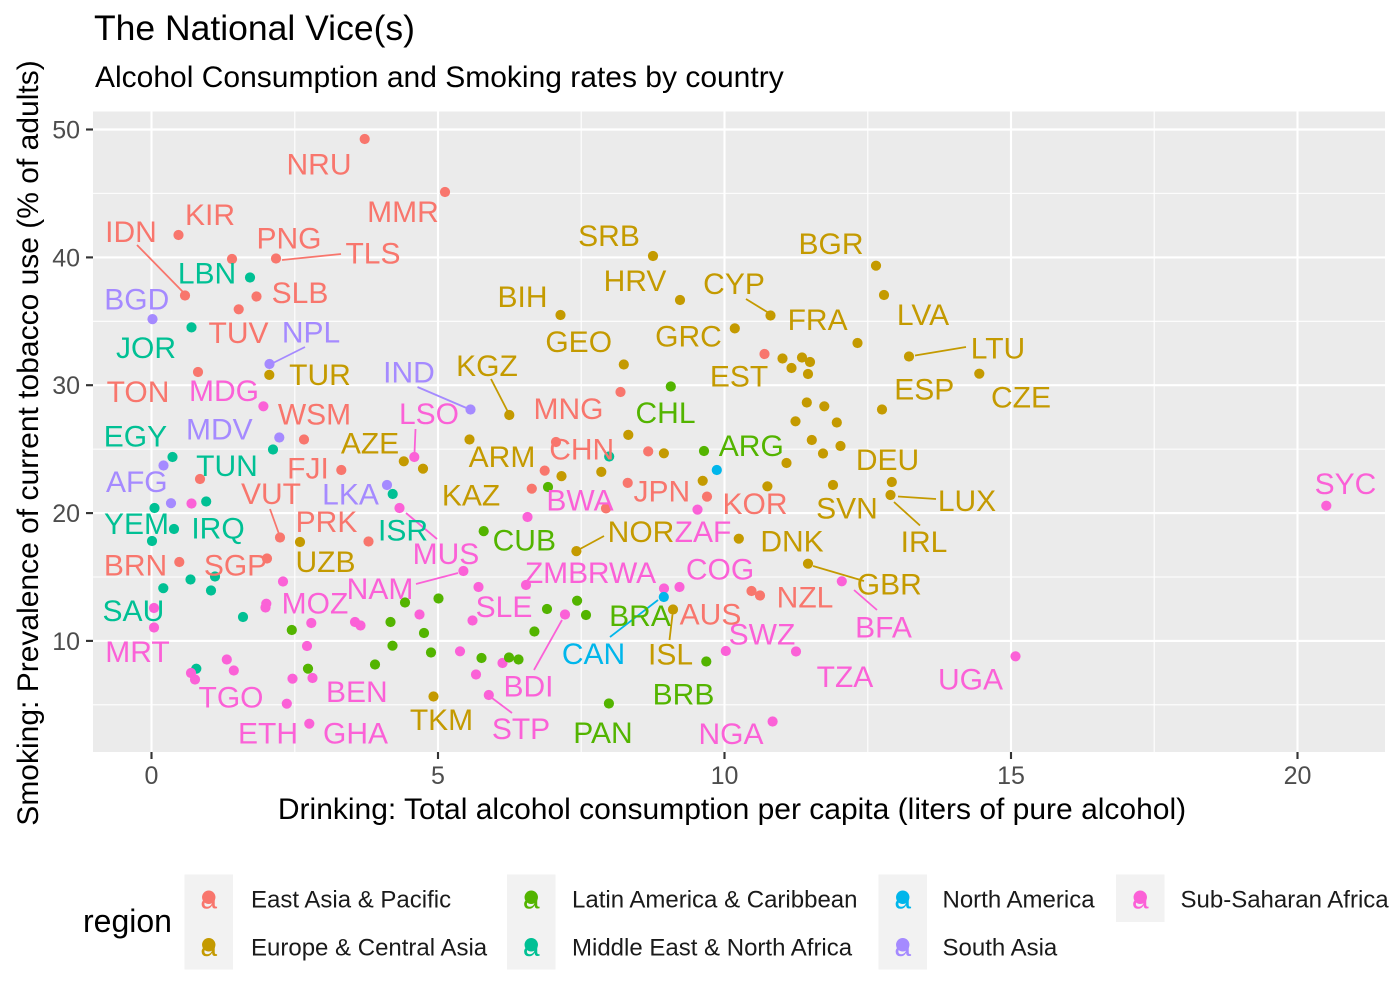 Image resolution: width=1400 pixels, height=1000 pixels. What do you see at coordinates (805, 597) in the screenshot?
I see `svg-text: NZL` at bounding box center [805, 597].